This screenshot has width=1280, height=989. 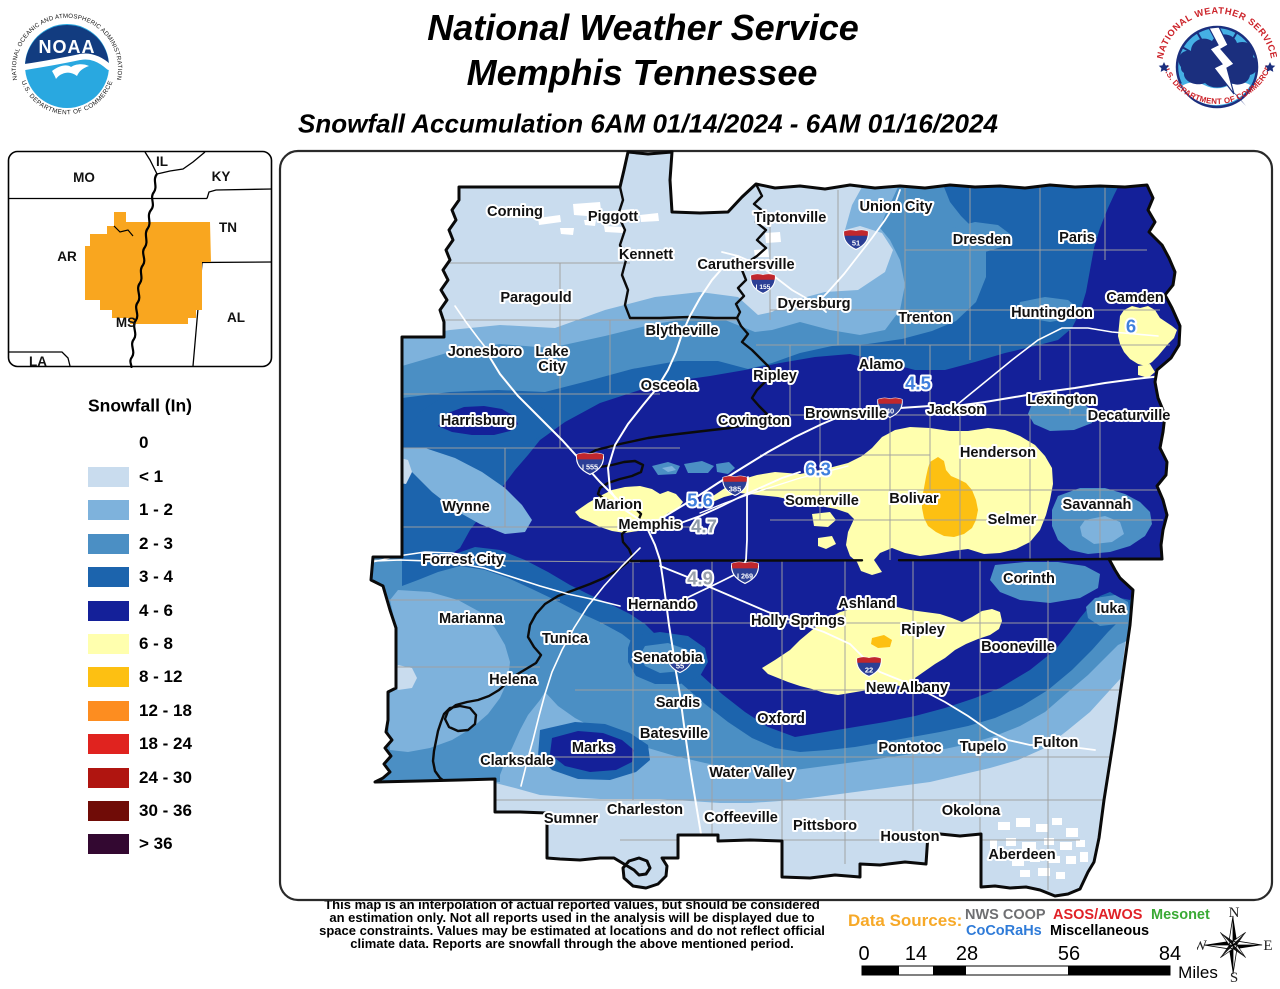 What do you see at coordinates (745, 575) in the screenshot?
I see `svg-text: I 269` at bounding box center [745, 575].